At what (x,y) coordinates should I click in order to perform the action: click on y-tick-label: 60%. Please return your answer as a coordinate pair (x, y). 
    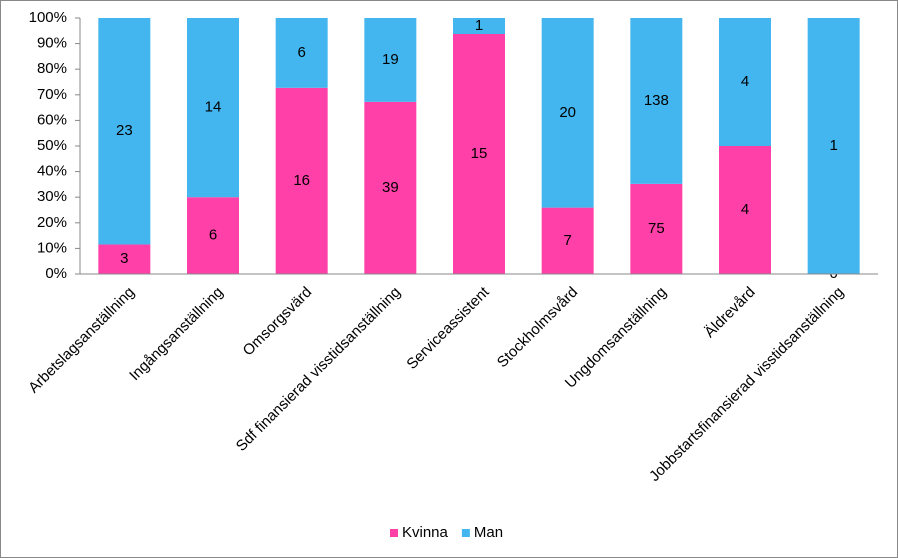
    Looking at the image, I should click on (52, 119).